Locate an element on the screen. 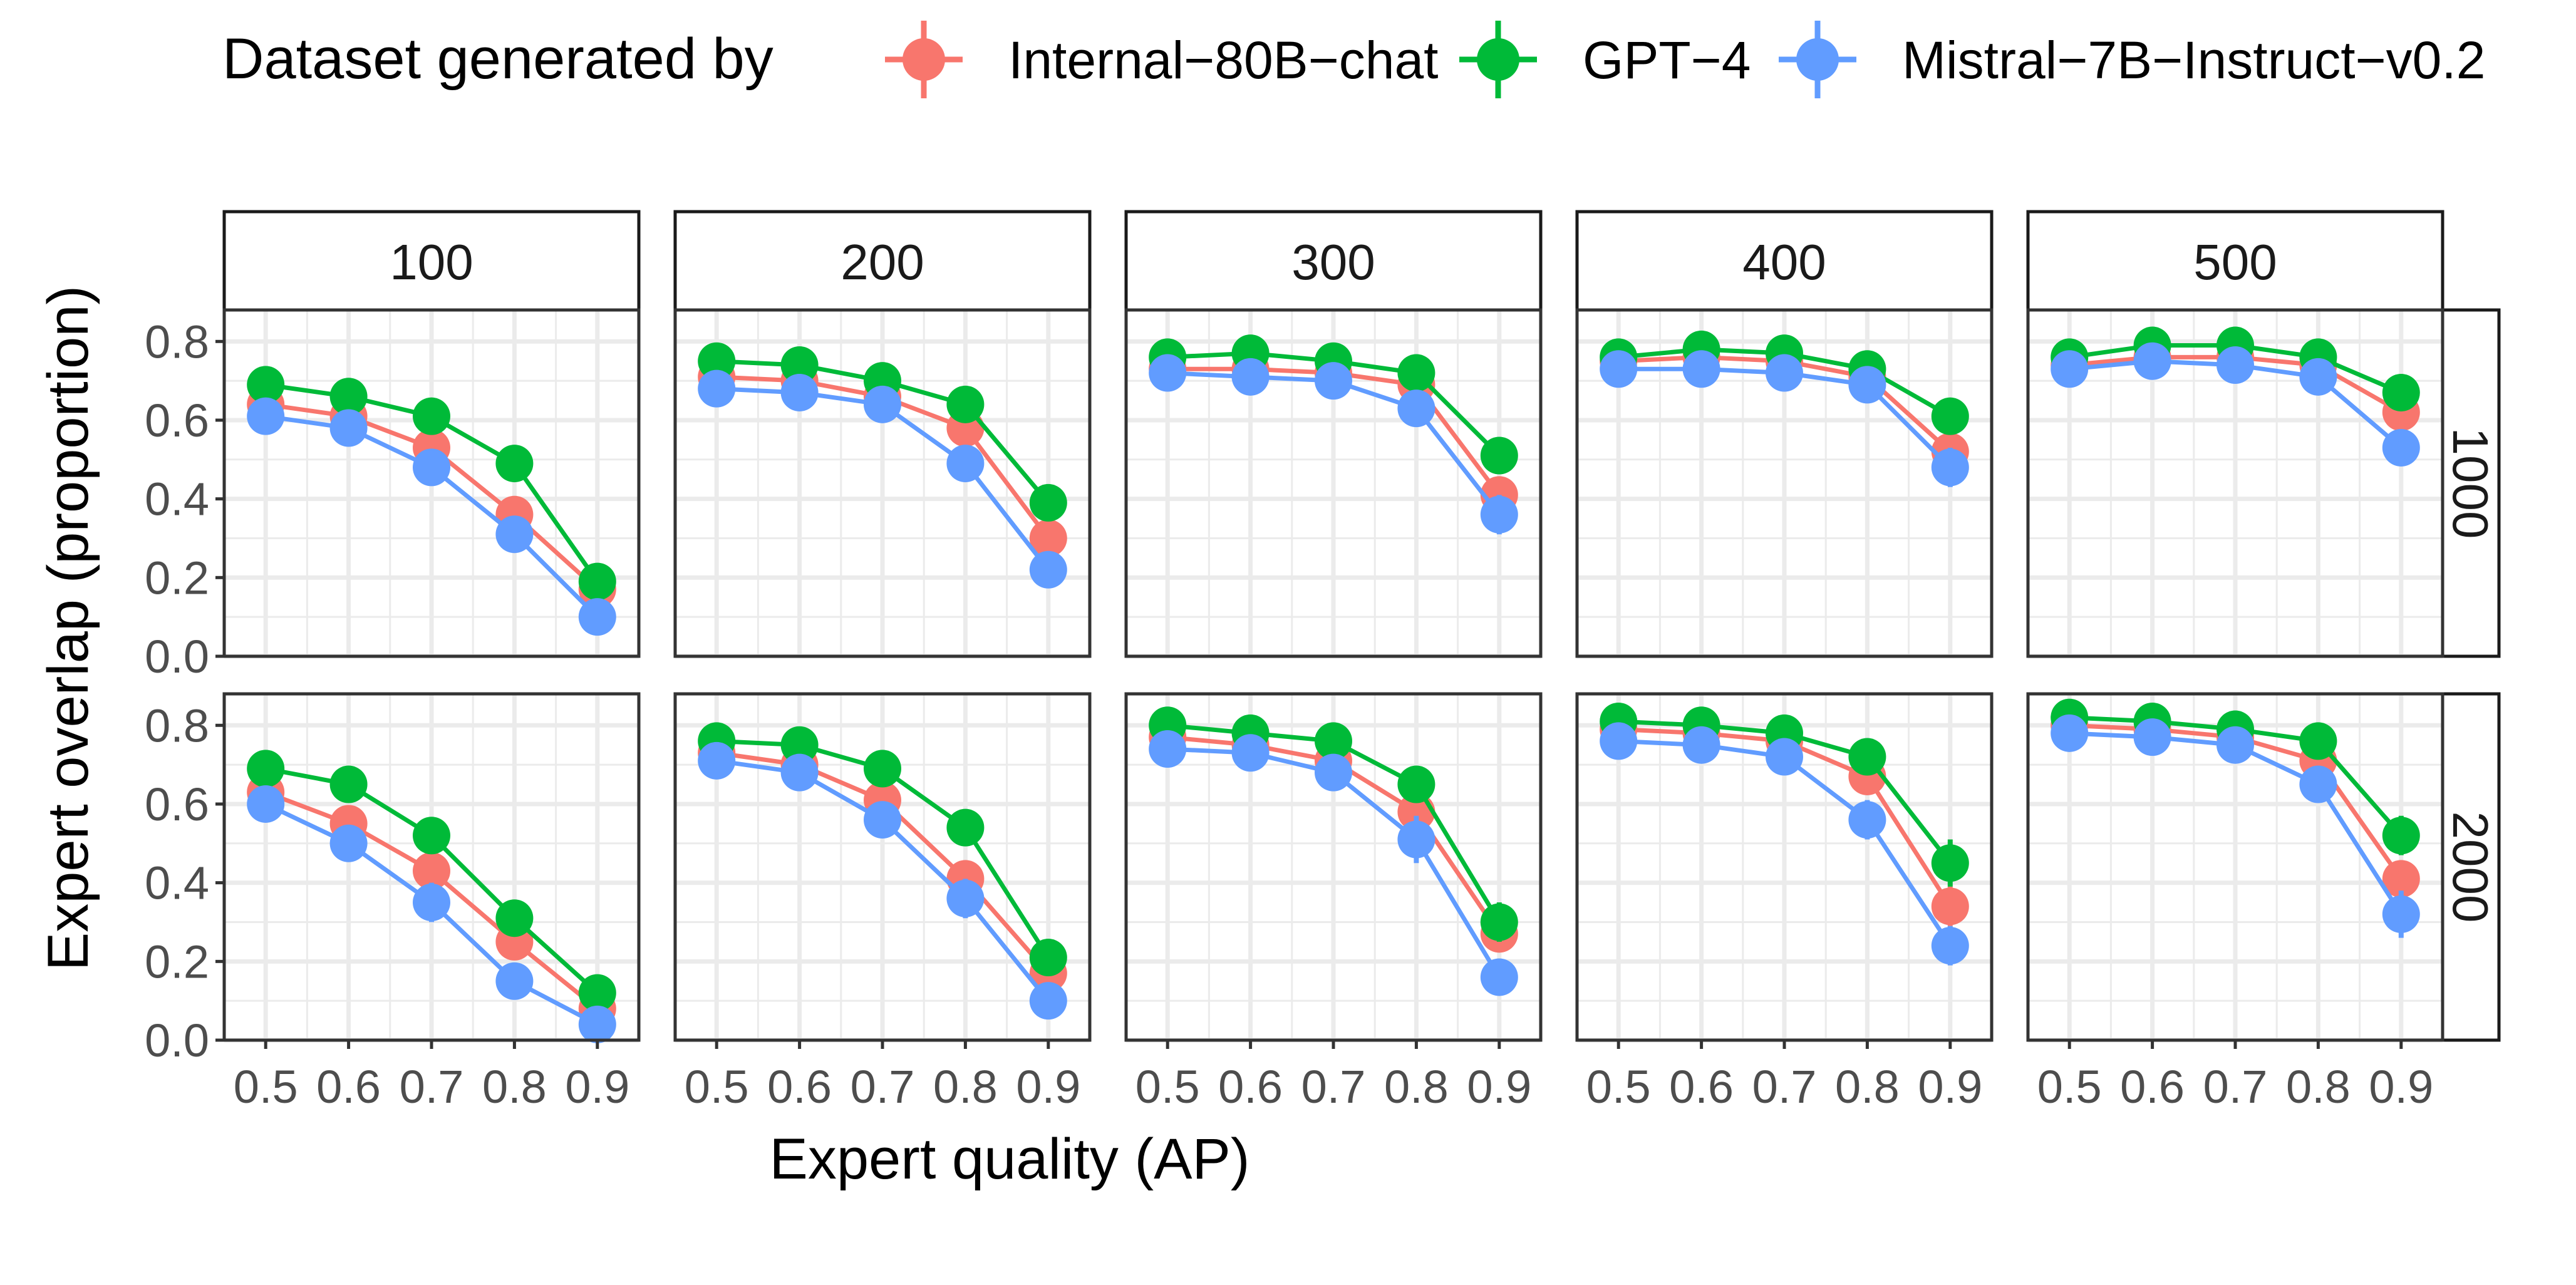 This screenshot has width=2576, height=1285. y-axis-title: Expert overlap (proportion) is located at coordinates (68, 629).